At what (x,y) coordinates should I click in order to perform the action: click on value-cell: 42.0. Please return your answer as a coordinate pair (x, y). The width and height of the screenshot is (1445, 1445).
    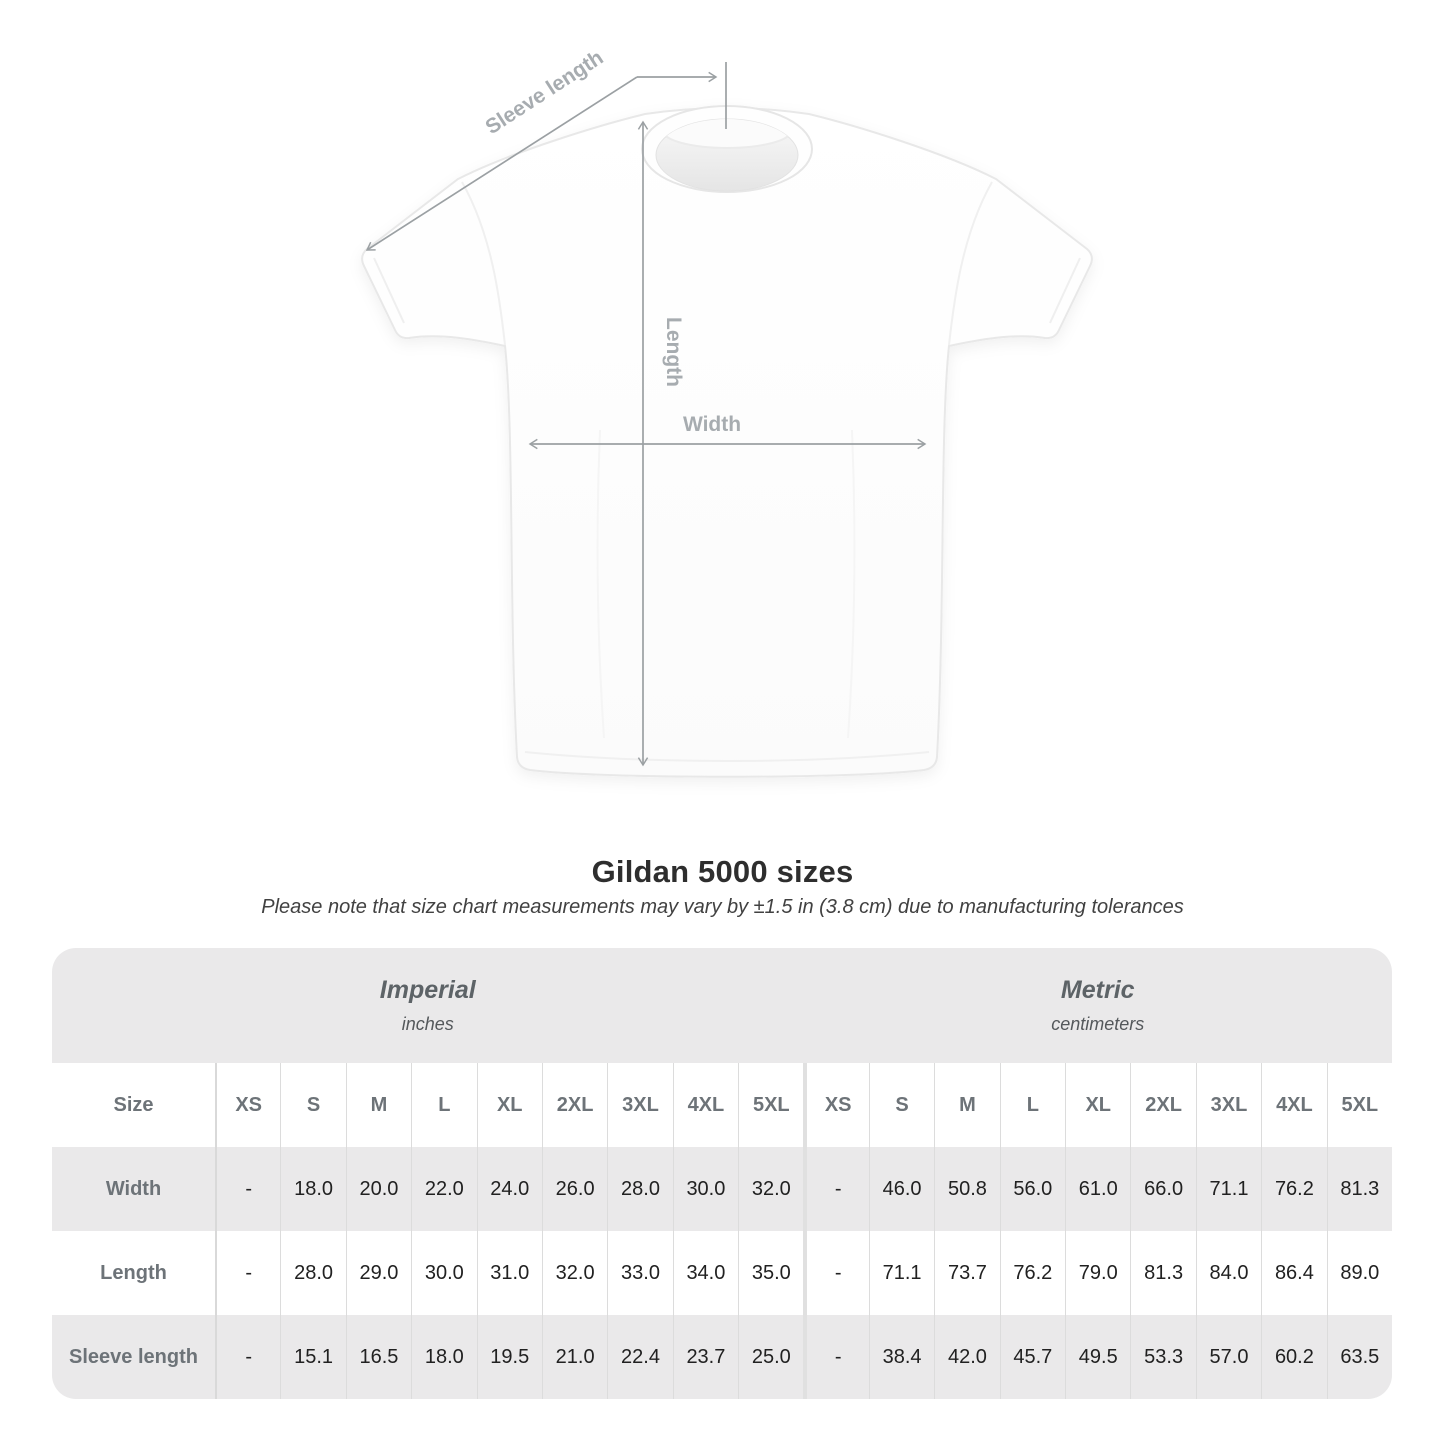
    Looking at the image, I should click on (967, 1357).